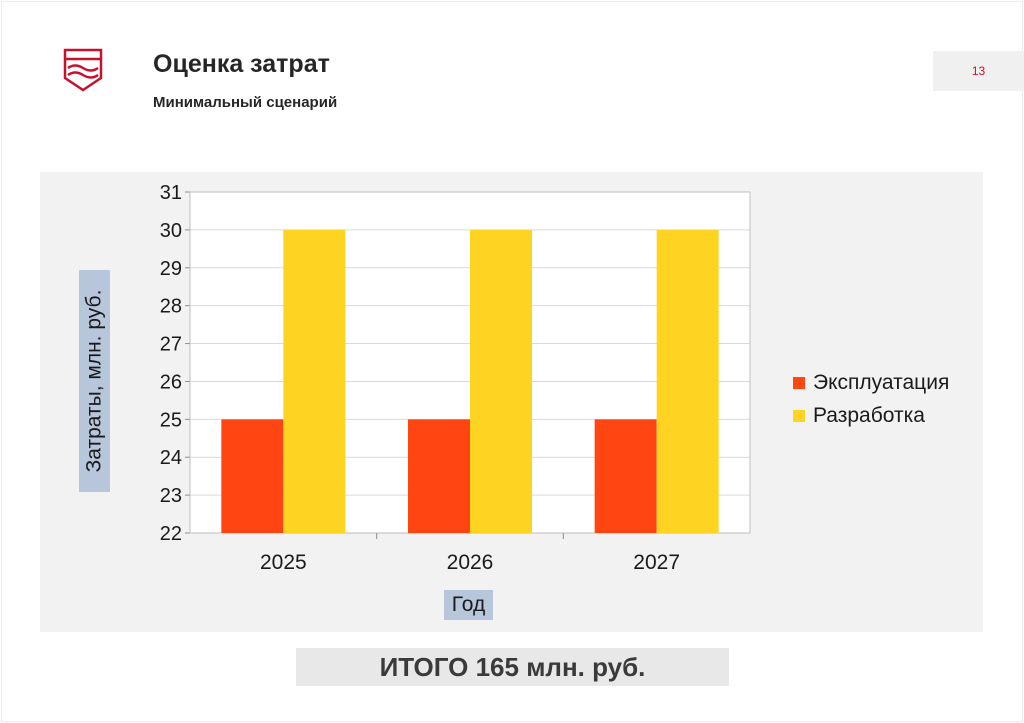 The width and height of the screenshot is (1024, 723). What do you see at coordinates (171, 458) in the screenshot?
I see `y-tick-label: 24` at bounding box center [171, 458].